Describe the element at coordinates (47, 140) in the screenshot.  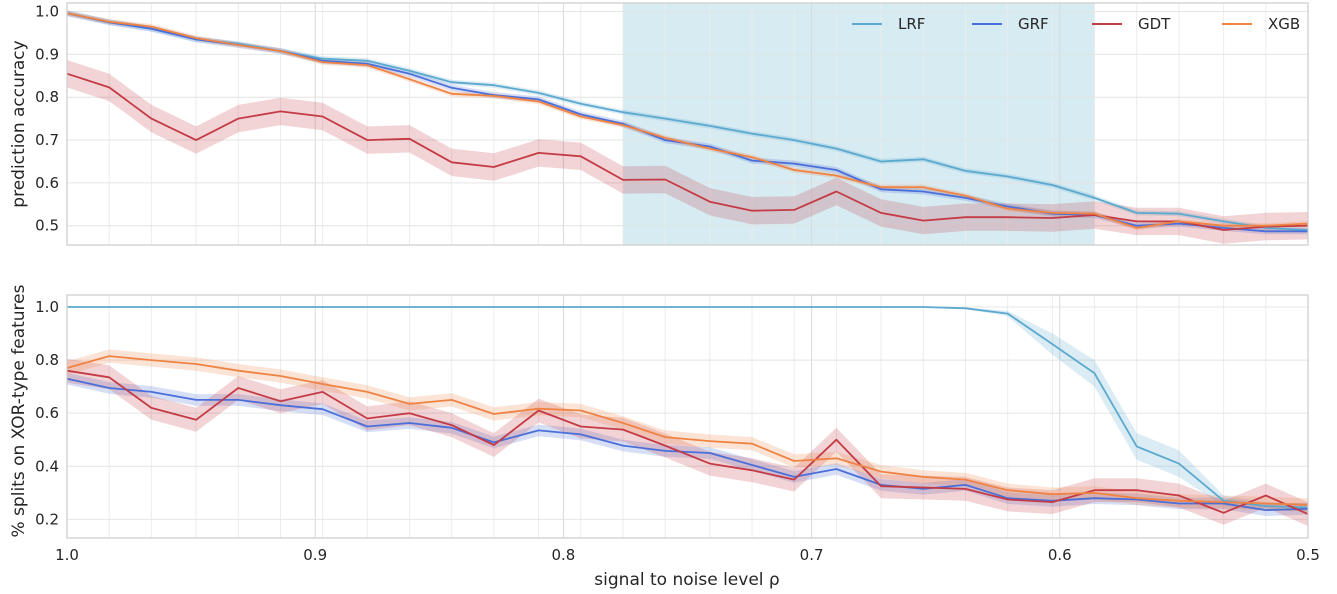
I see `y-tick-label: 0.7` at that location.